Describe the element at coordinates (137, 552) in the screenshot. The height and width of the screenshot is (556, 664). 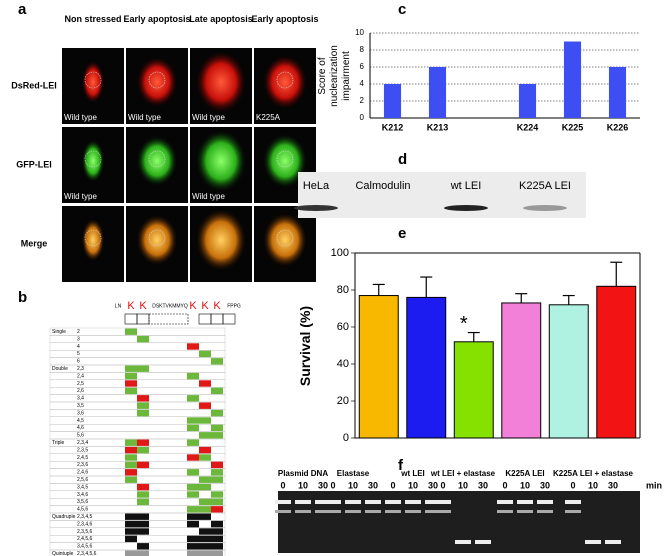
I see `table-row` at that location.